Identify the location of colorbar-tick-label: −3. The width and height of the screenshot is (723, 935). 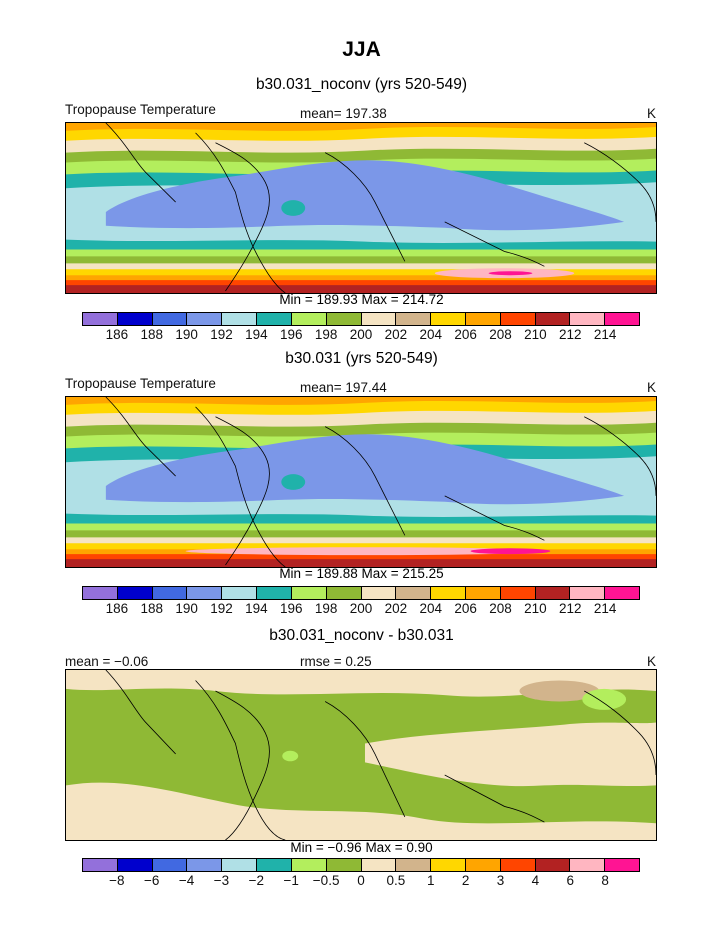
(221, 880).